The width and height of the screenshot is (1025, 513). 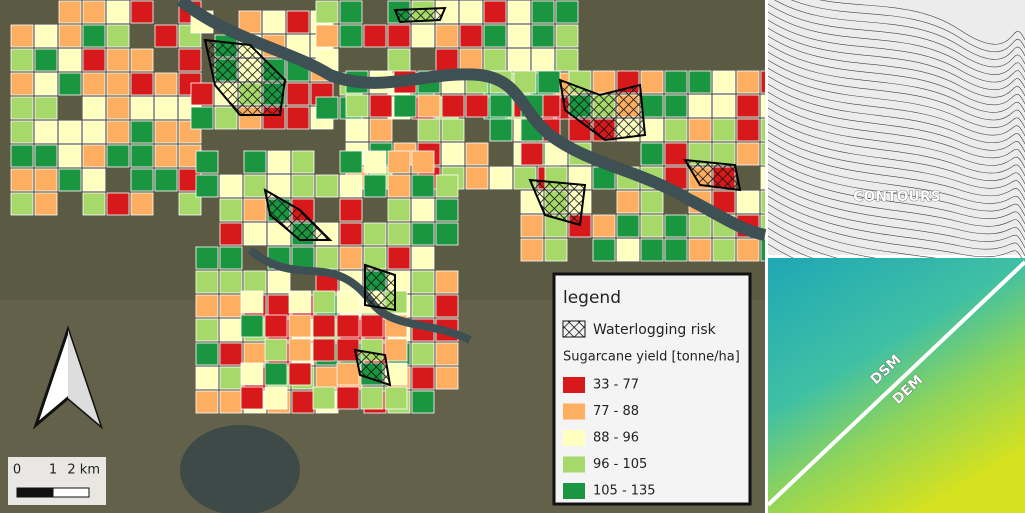 I want to click on legend-box, so click(x=652, y=389).